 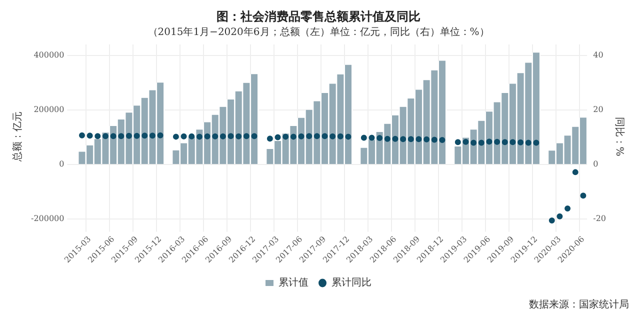 What do you see at coordinates (18, 137) in the screenshot?
I see `y-axis-title: 总额：亿元` at bounding box center [18, 137].